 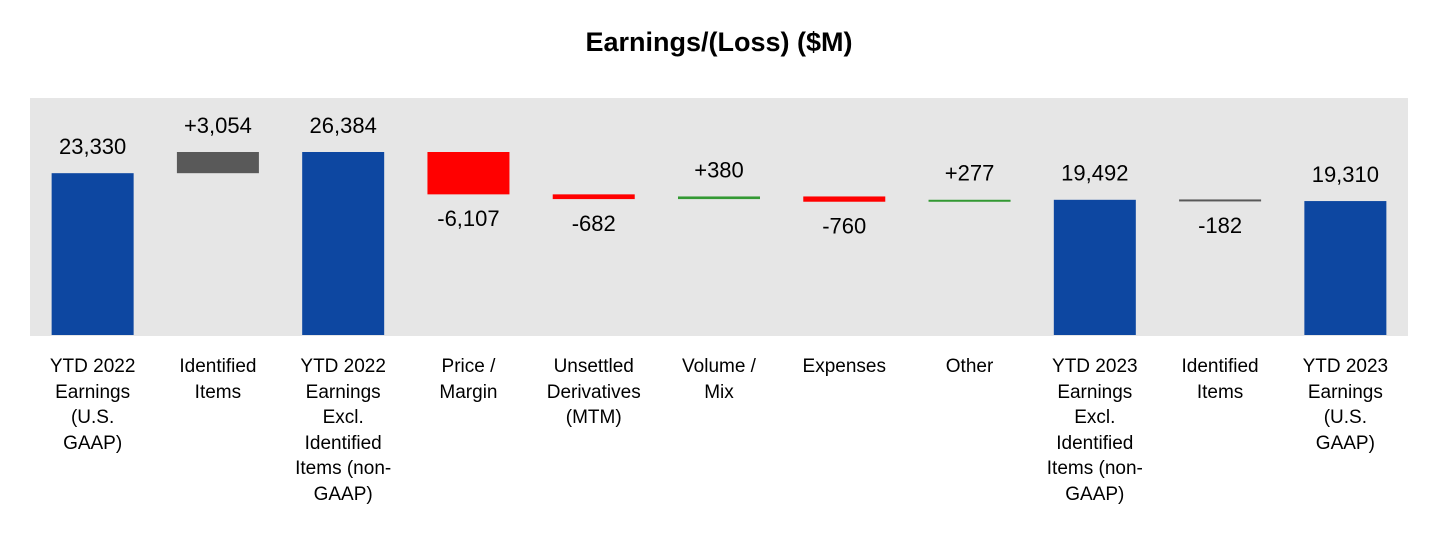 I want to click on value-label: -6,107, so click(x=468, y=218).